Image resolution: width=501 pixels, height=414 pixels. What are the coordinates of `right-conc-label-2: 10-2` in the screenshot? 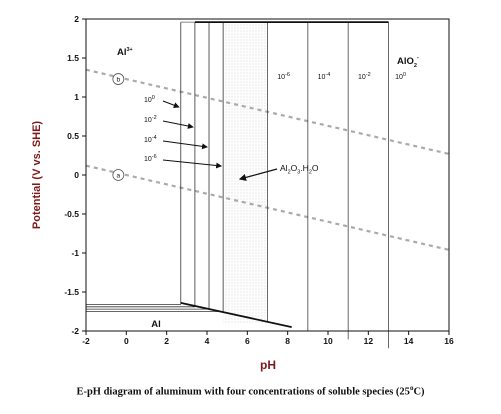 It's located at (364, 76).